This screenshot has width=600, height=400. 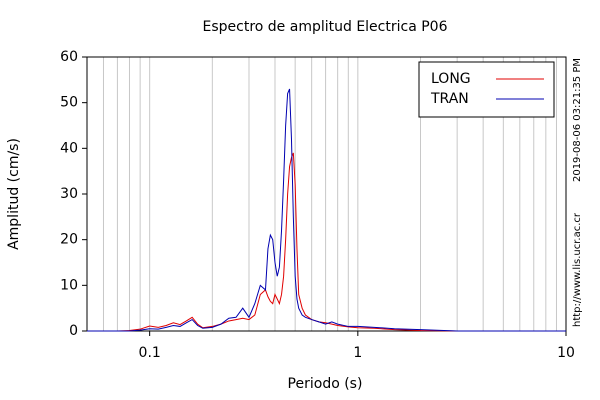 What do you see at coordinates (325, 27) in the screenshot?
I see `chart-title: Espectro de amplitud Electrica P06` at bounding box center [325, 27].